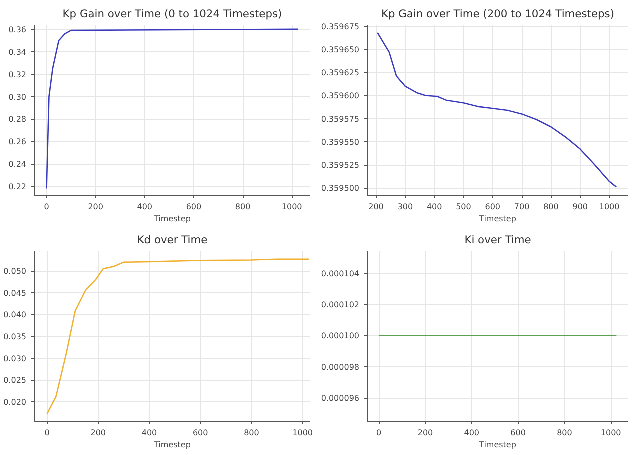  What do you see at coordinates (17, 187) in the screenshot?
I see `y-tick-label: 0.22` at bounding box center [17, 187].